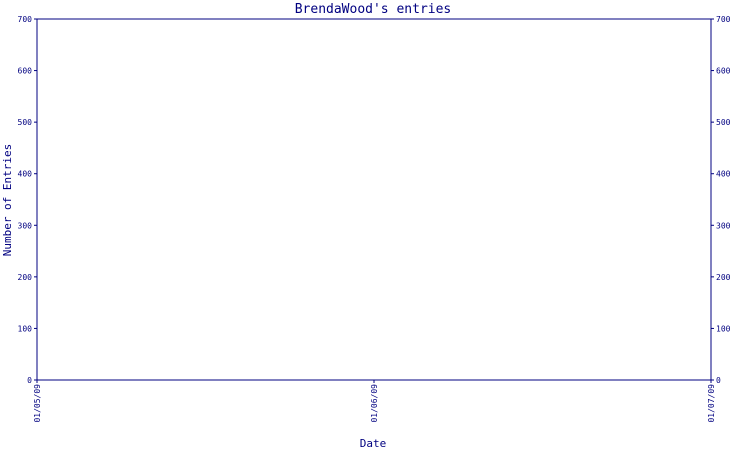 Image resolution: width=750 pixels, height=454 pixels. I want to click on y-tick-label-right: 200, so click(723, 277).